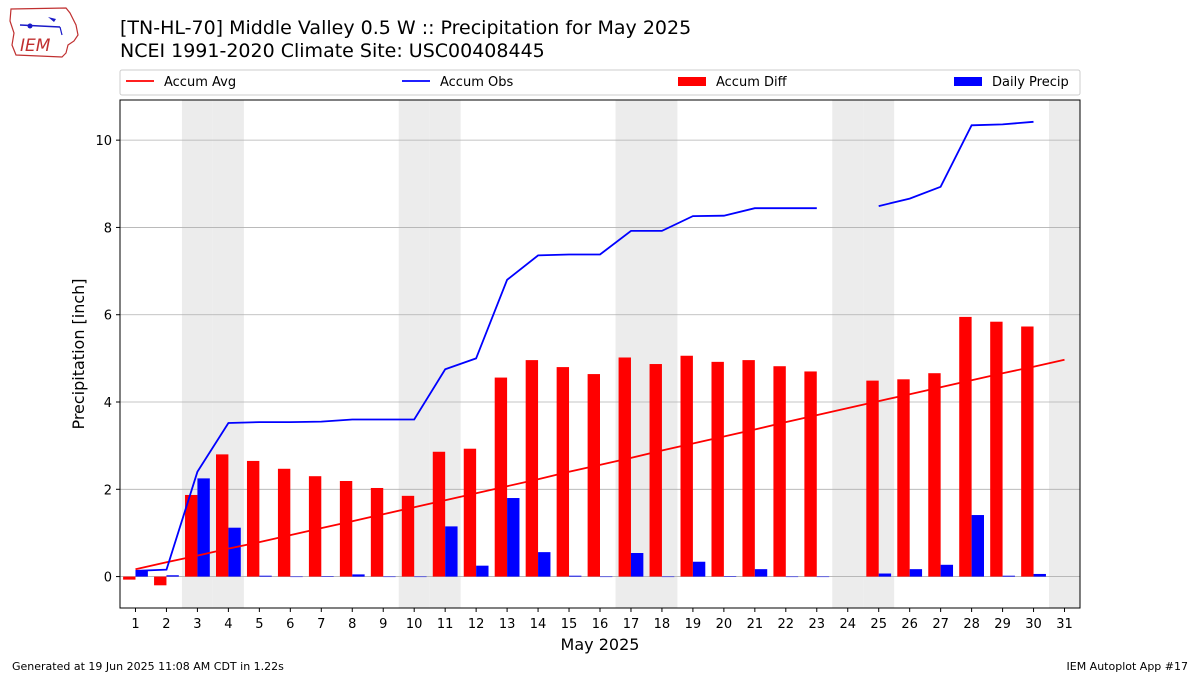 The width and height of the screenshot is (1200, 675). I want to click on x-tick-label: 12, so click(476, 624).